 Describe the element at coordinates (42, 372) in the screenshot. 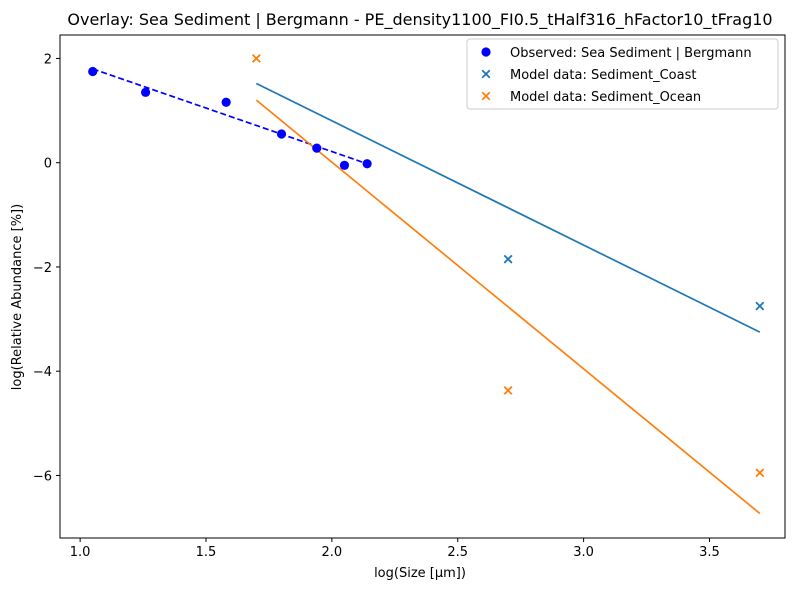

I see `y-tick-label: −4` at that location.